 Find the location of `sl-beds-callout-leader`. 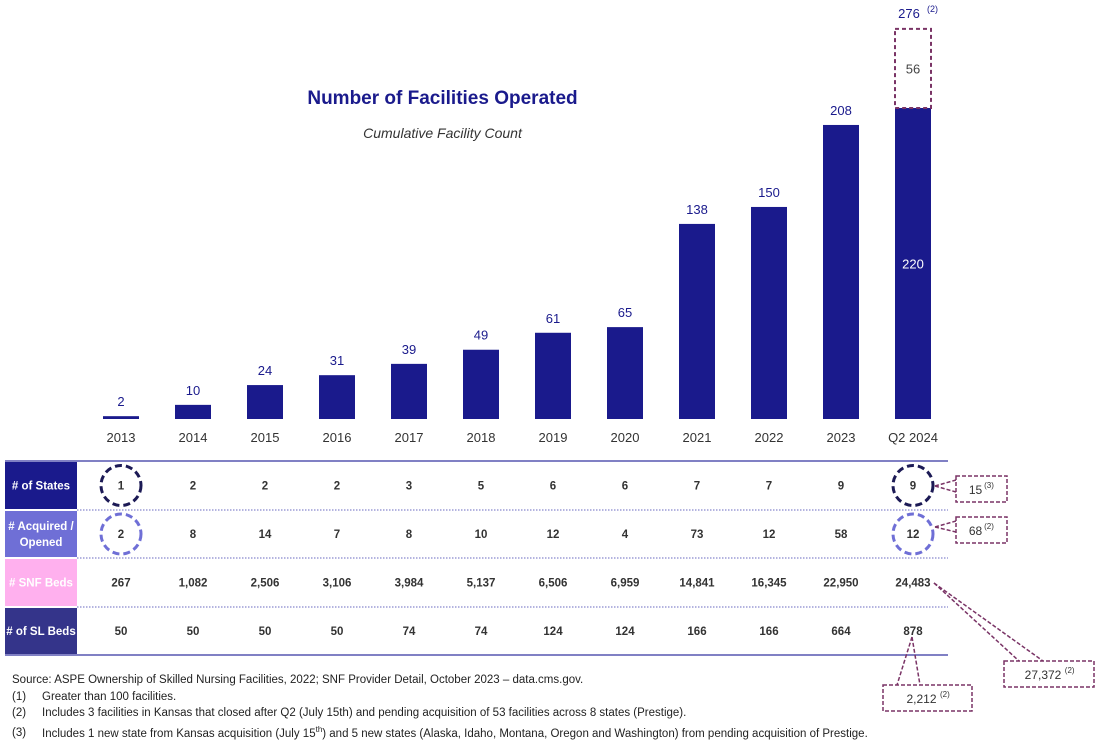

sl-beds-callout-leader is located at coordinates (904, 661).